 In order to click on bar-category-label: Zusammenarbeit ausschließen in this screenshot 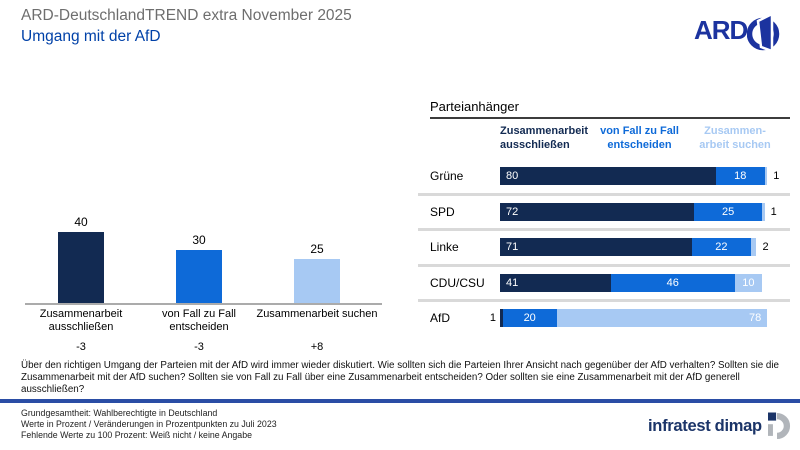, I will do `click(81, 320)`.